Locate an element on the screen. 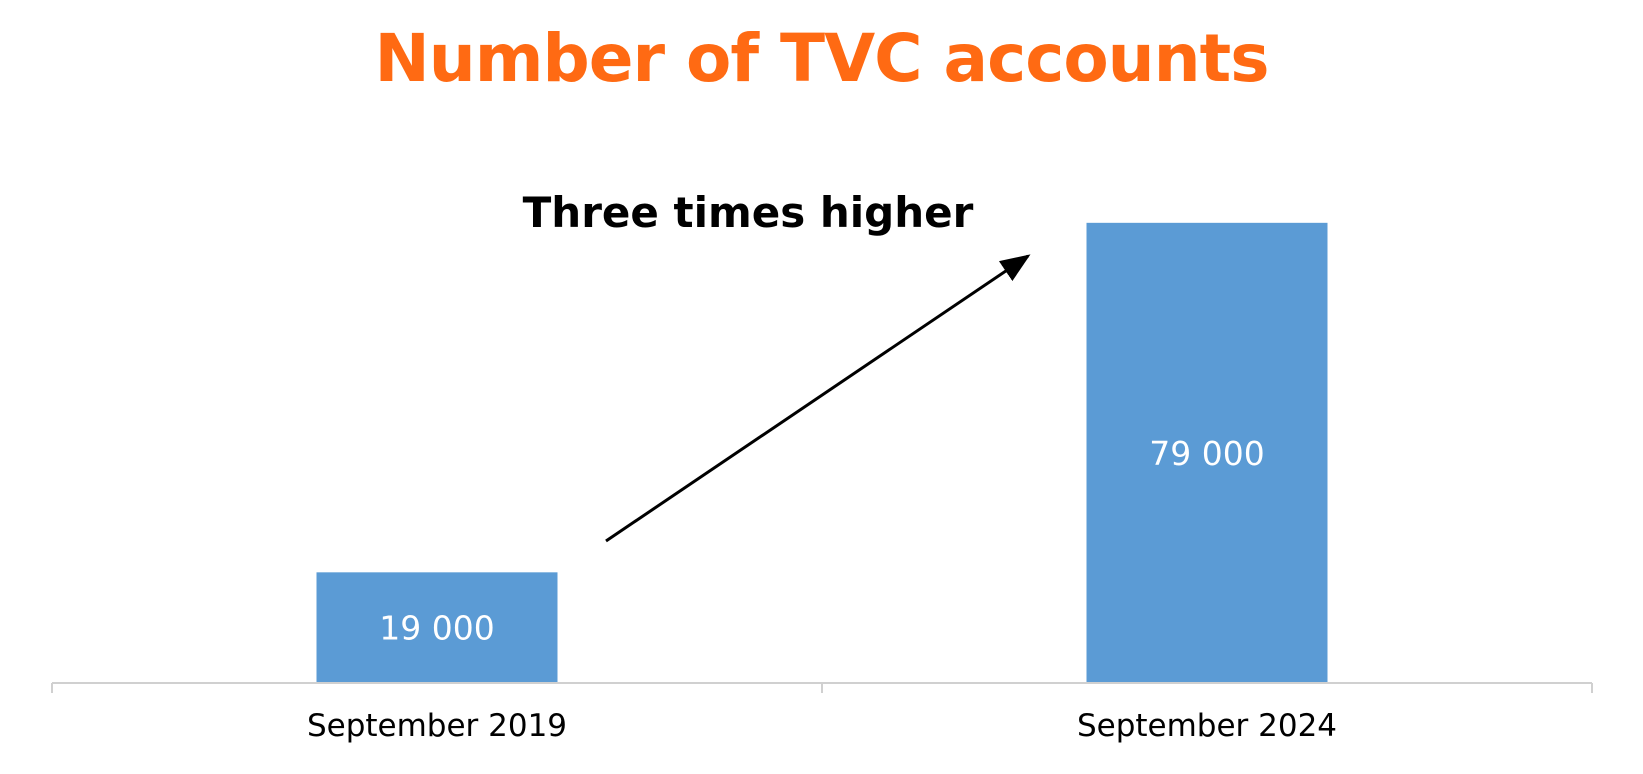 This screenshot has height=774, width=1643. growth-arrow is located at coordinates (818, 398).